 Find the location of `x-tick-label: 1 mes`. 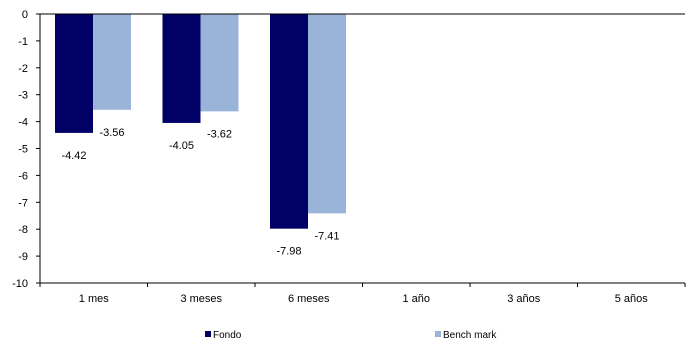

x-tick-label: 1 mes is located at coordinates (94, 299).